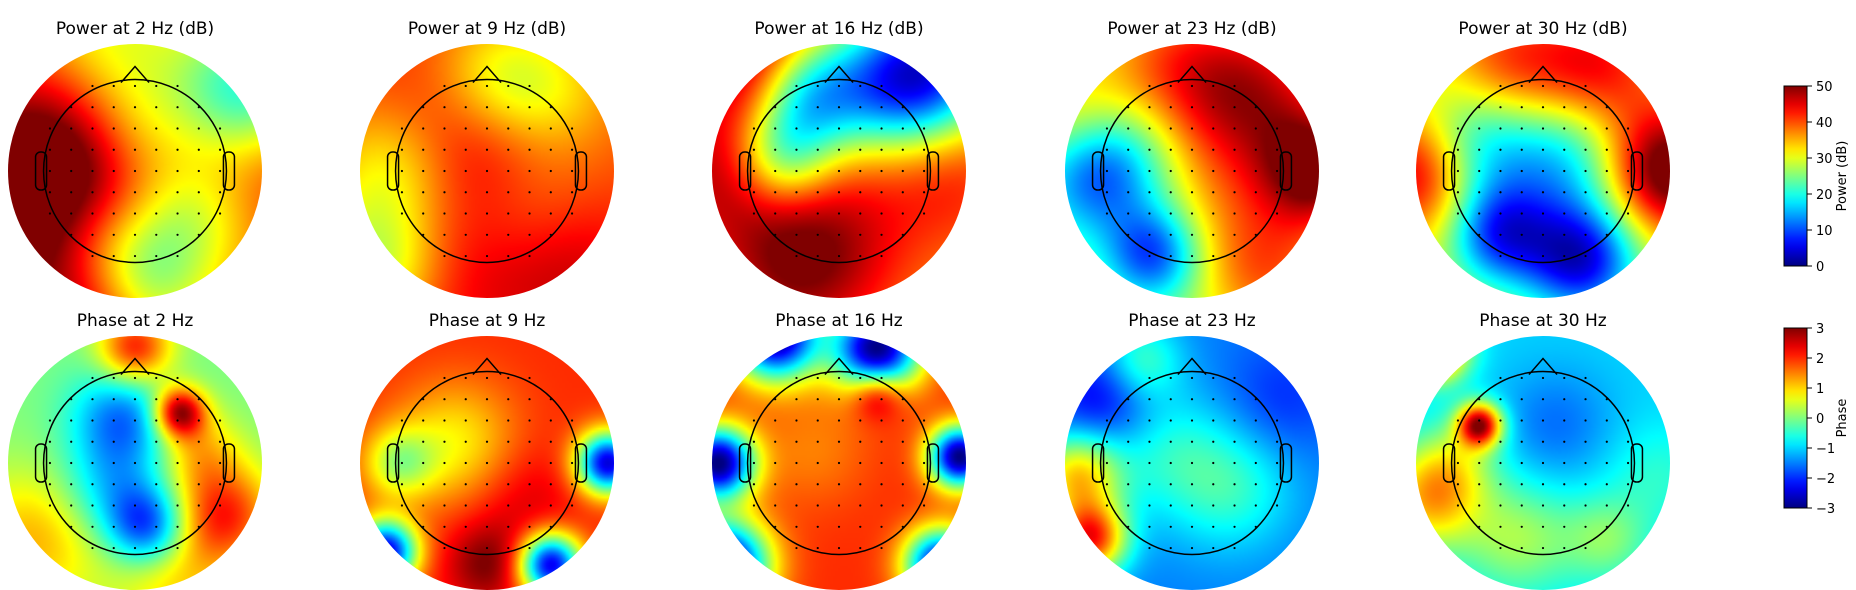 The height and width of the screenshot is (590, 1856). What do you see at coordinates (839, 463) in the screenshot?
I see `sensor-markers` at bounding box center [839, 463].